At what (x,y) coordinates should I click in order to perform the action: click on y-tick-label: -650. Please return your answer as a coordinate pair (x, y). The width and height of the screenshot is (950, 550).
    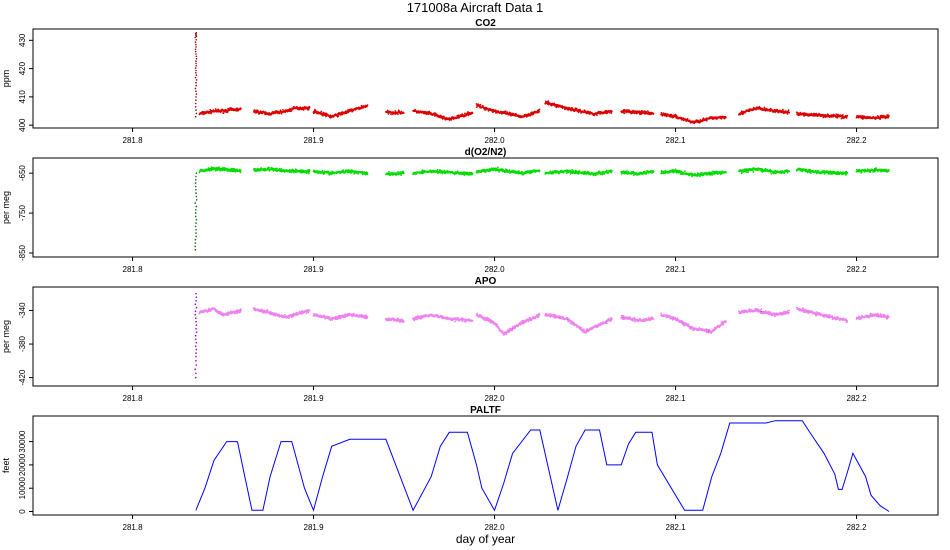
    Looking at the image, I should click on (22, 173).